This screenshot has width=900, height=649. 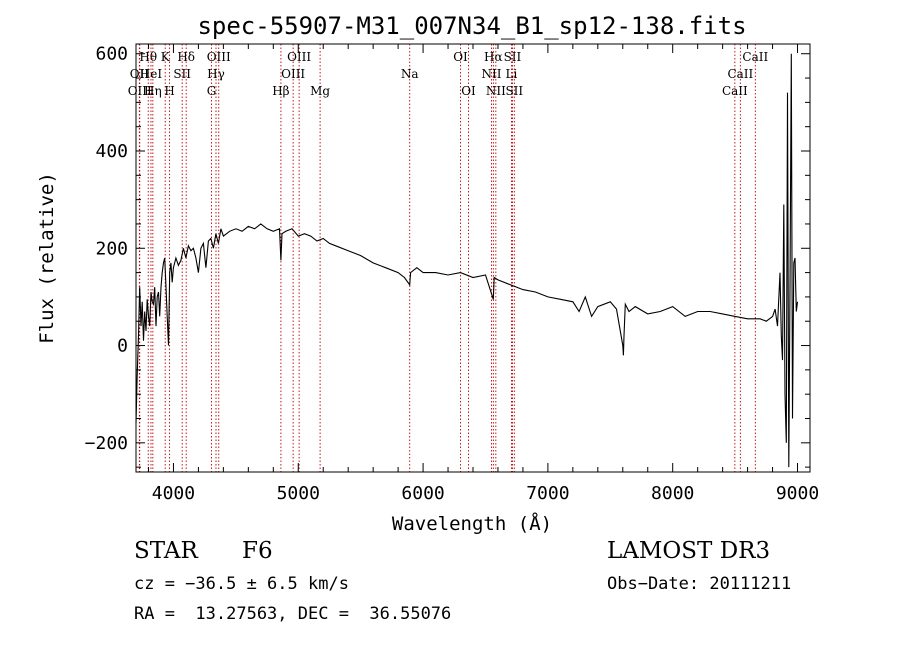 I want to click on x-tick-label-0: 4000, so click(x=173, y=493).